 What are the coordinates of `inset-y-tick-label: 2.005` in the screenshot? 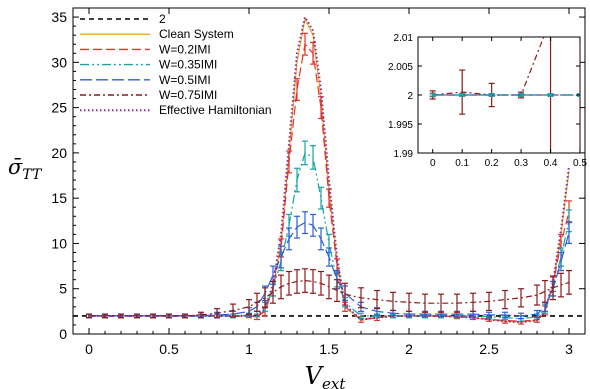 It's located at (400, 67).